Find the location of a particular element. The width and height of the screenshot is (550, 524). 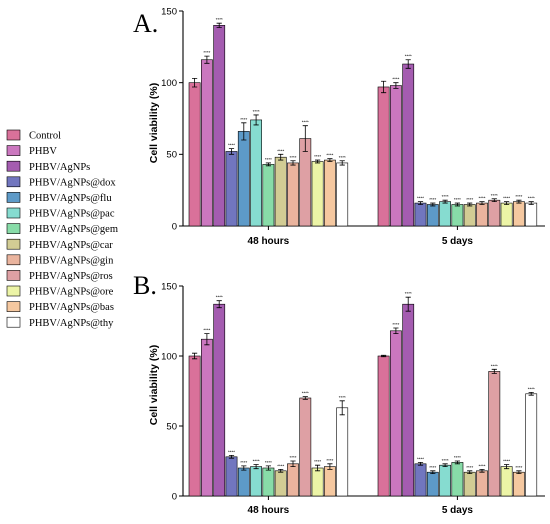

y-tick-label: 50 is located at coordinates (171, 155).